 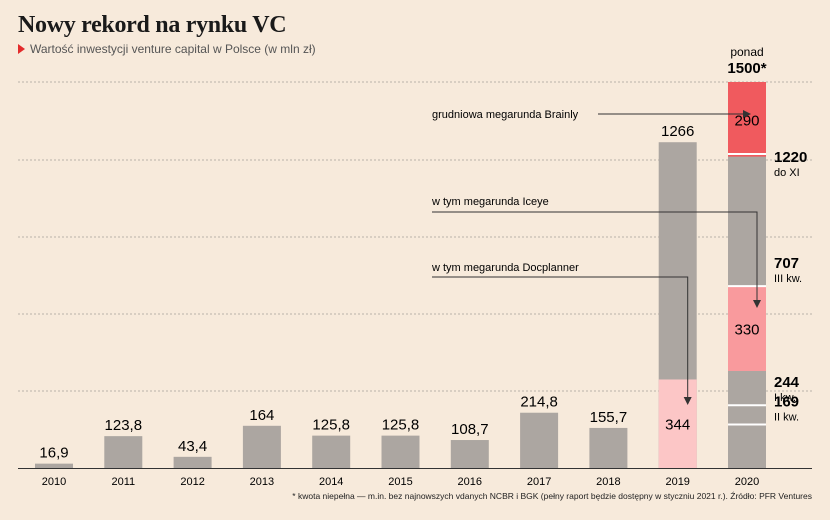 I want to click on docplanner-callout-line, so click(x=560, y=337).